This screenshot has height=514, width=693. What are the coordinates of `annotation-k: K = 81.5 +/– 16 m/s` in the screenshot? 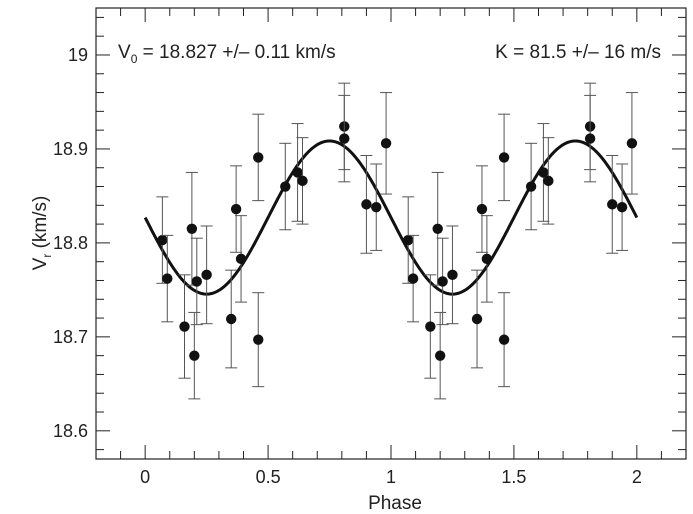 It's located at (578, 52).